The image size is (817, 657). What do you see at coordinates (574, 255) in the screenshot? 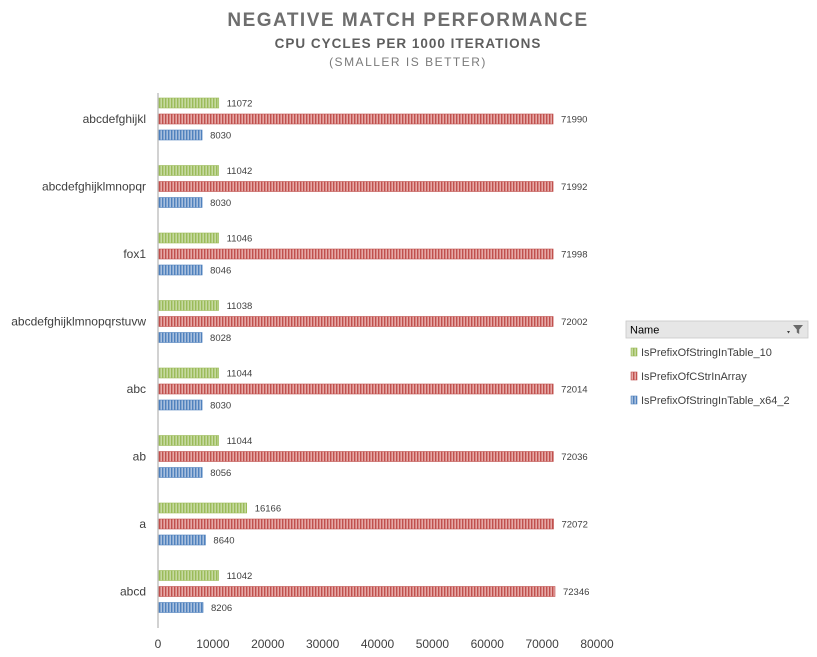
I see `data-label: 71998` at bounding box center [574, 255].